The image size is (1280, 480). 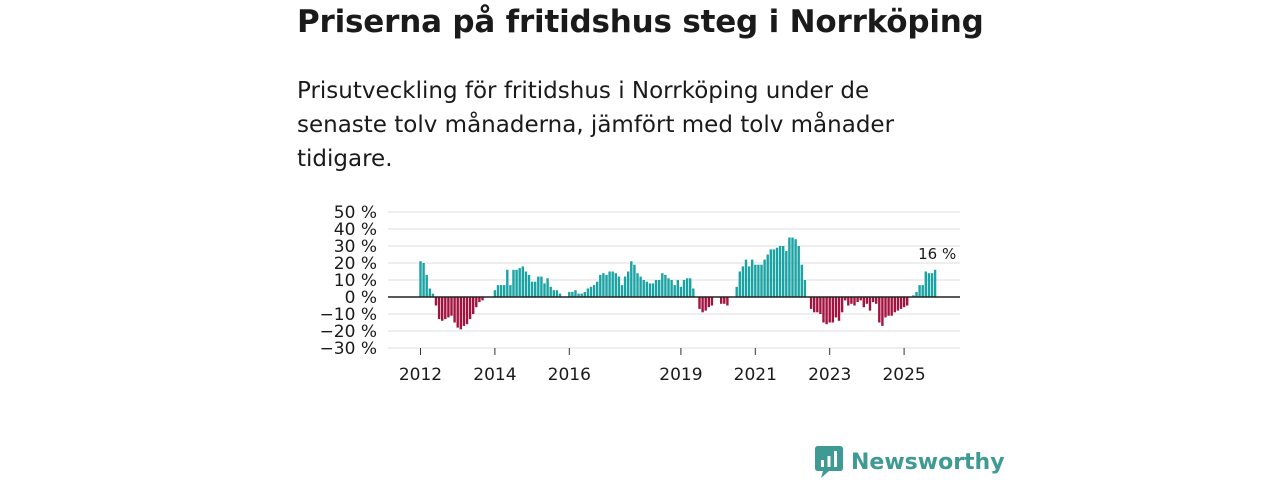 I want to click on data-label: 16 %, so click(x=937, y=254).